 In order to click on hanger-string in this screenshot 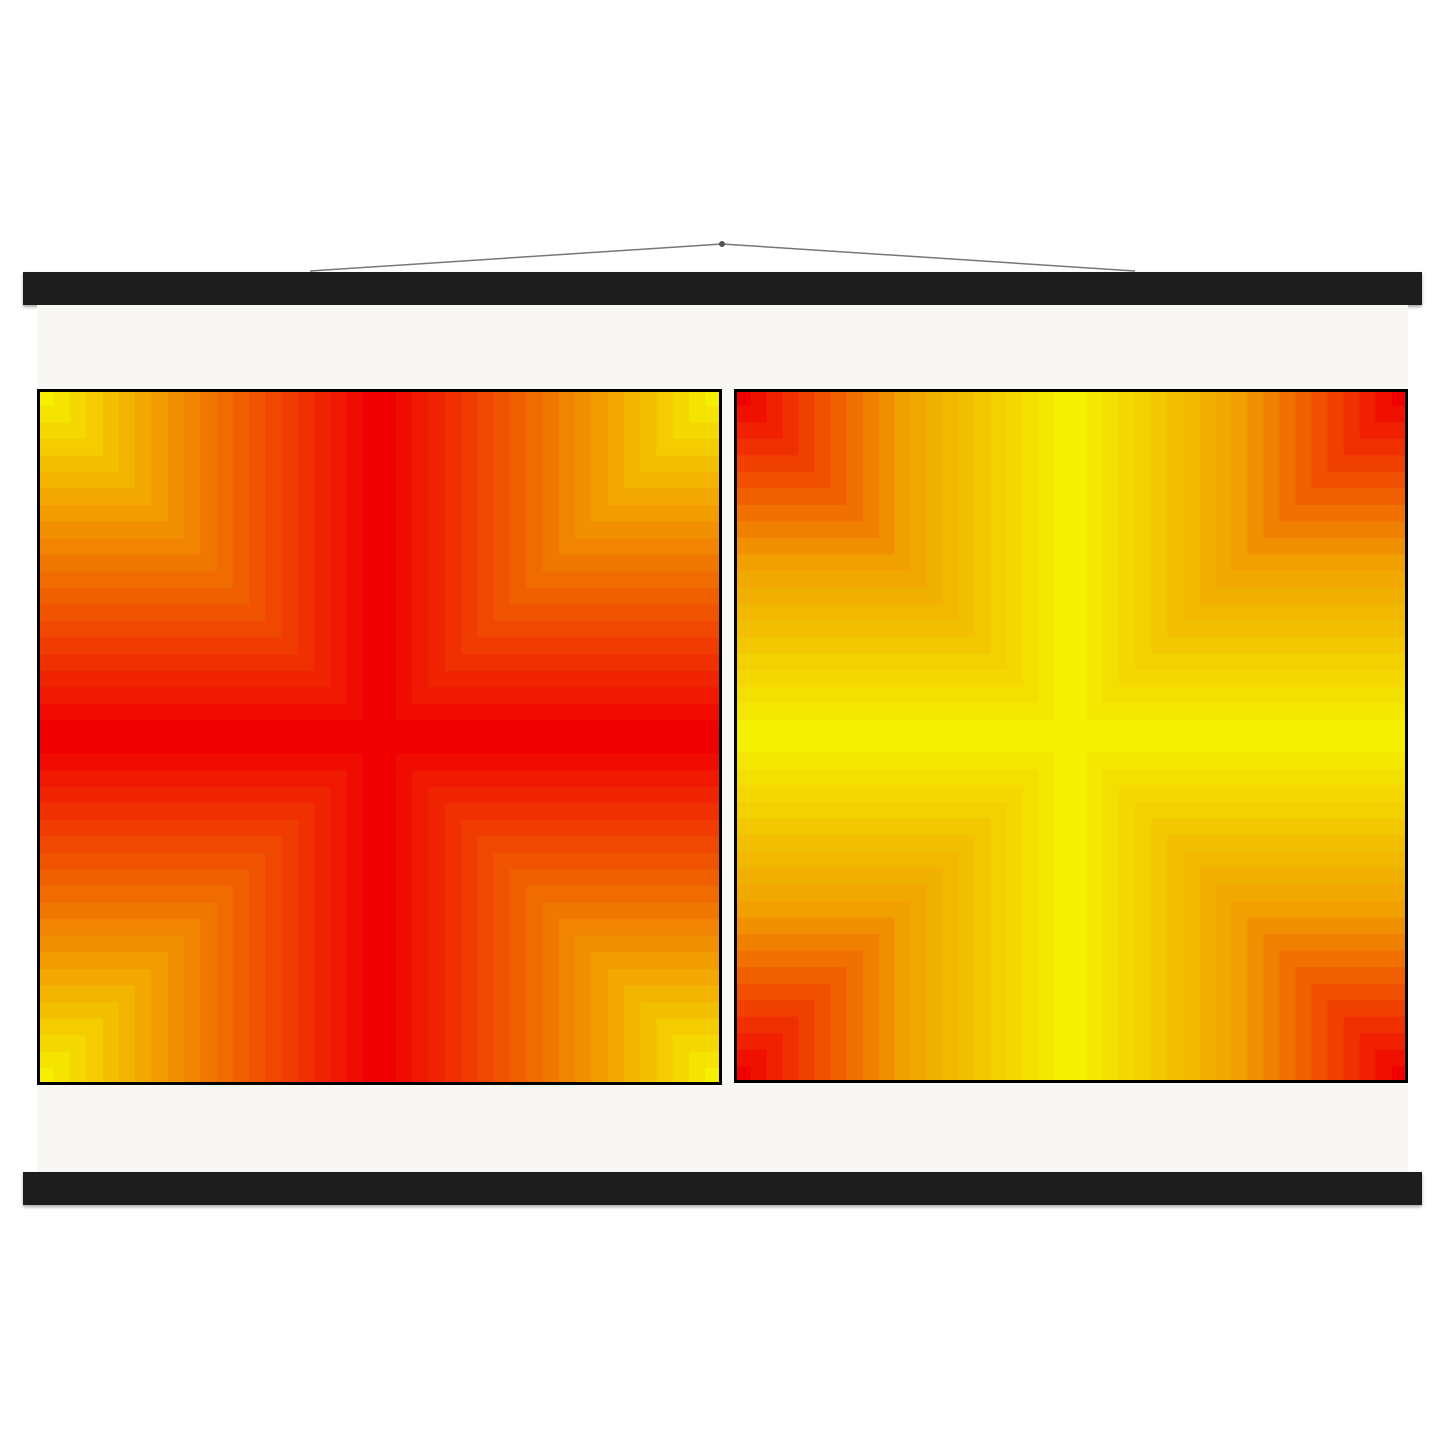, I will do `click(722, 256)`.